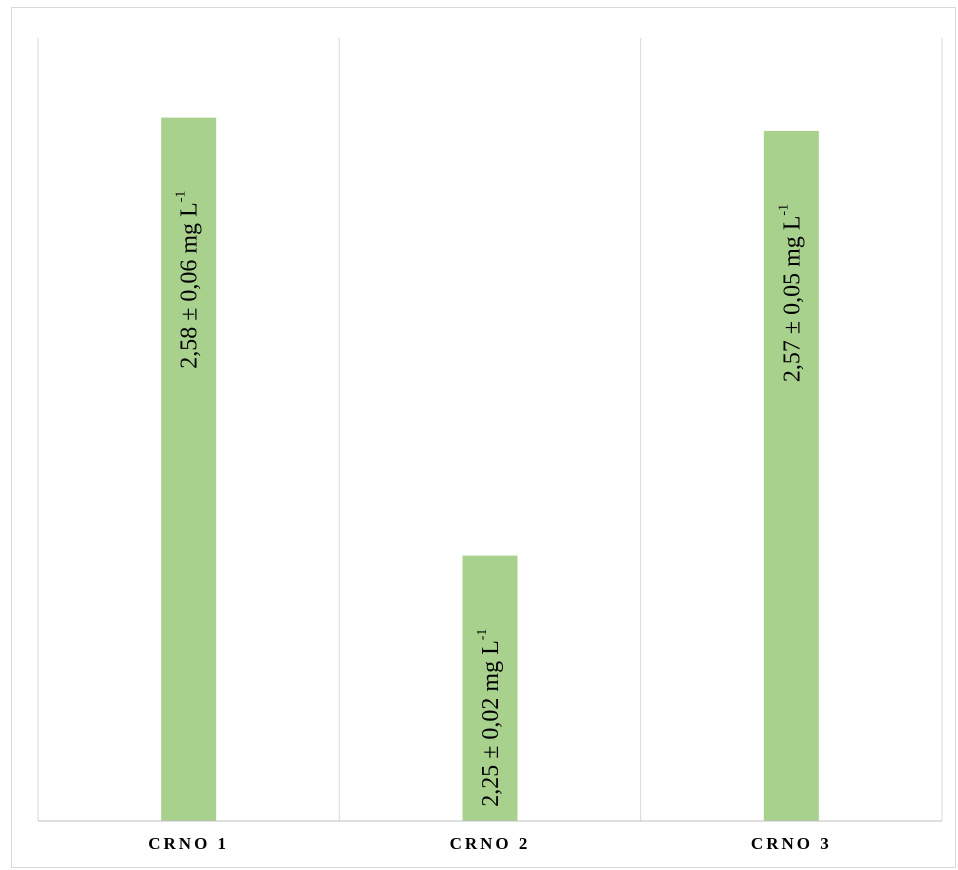 This screenshot has height=870, width=958. I want to click on data-label-2: 2,25 ± 0,02 mg L-1, so click(489, 718).